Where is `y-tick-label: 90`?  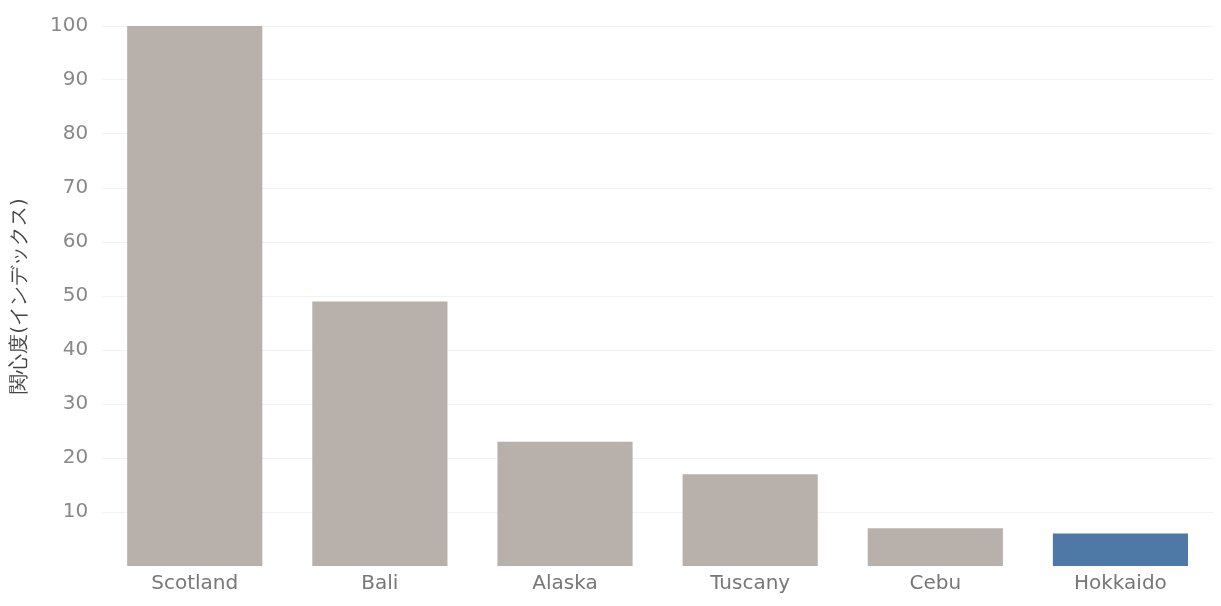
y-tick-label: 90 is located at coordinates (75, 78).